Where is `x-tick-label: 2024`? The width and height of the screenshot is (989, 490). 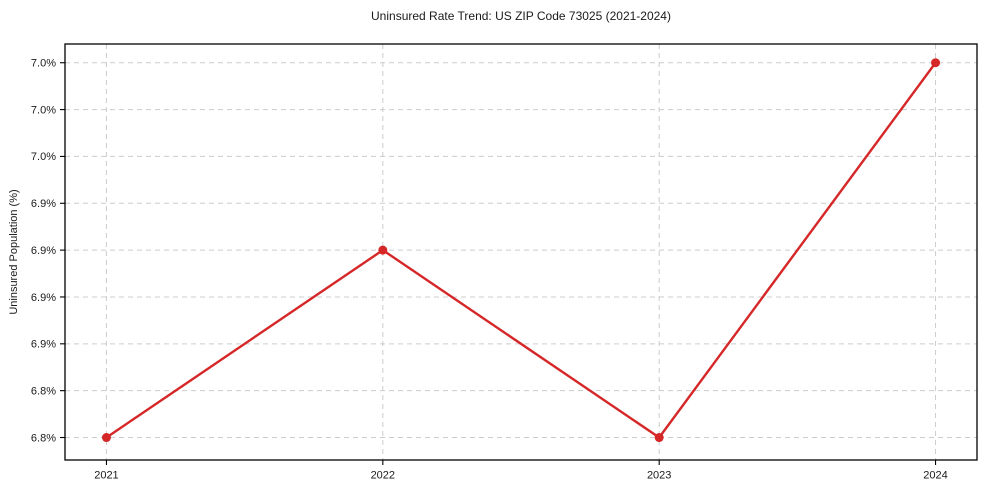
x-tick-label: 2024 is located at coordinates (935, 476).